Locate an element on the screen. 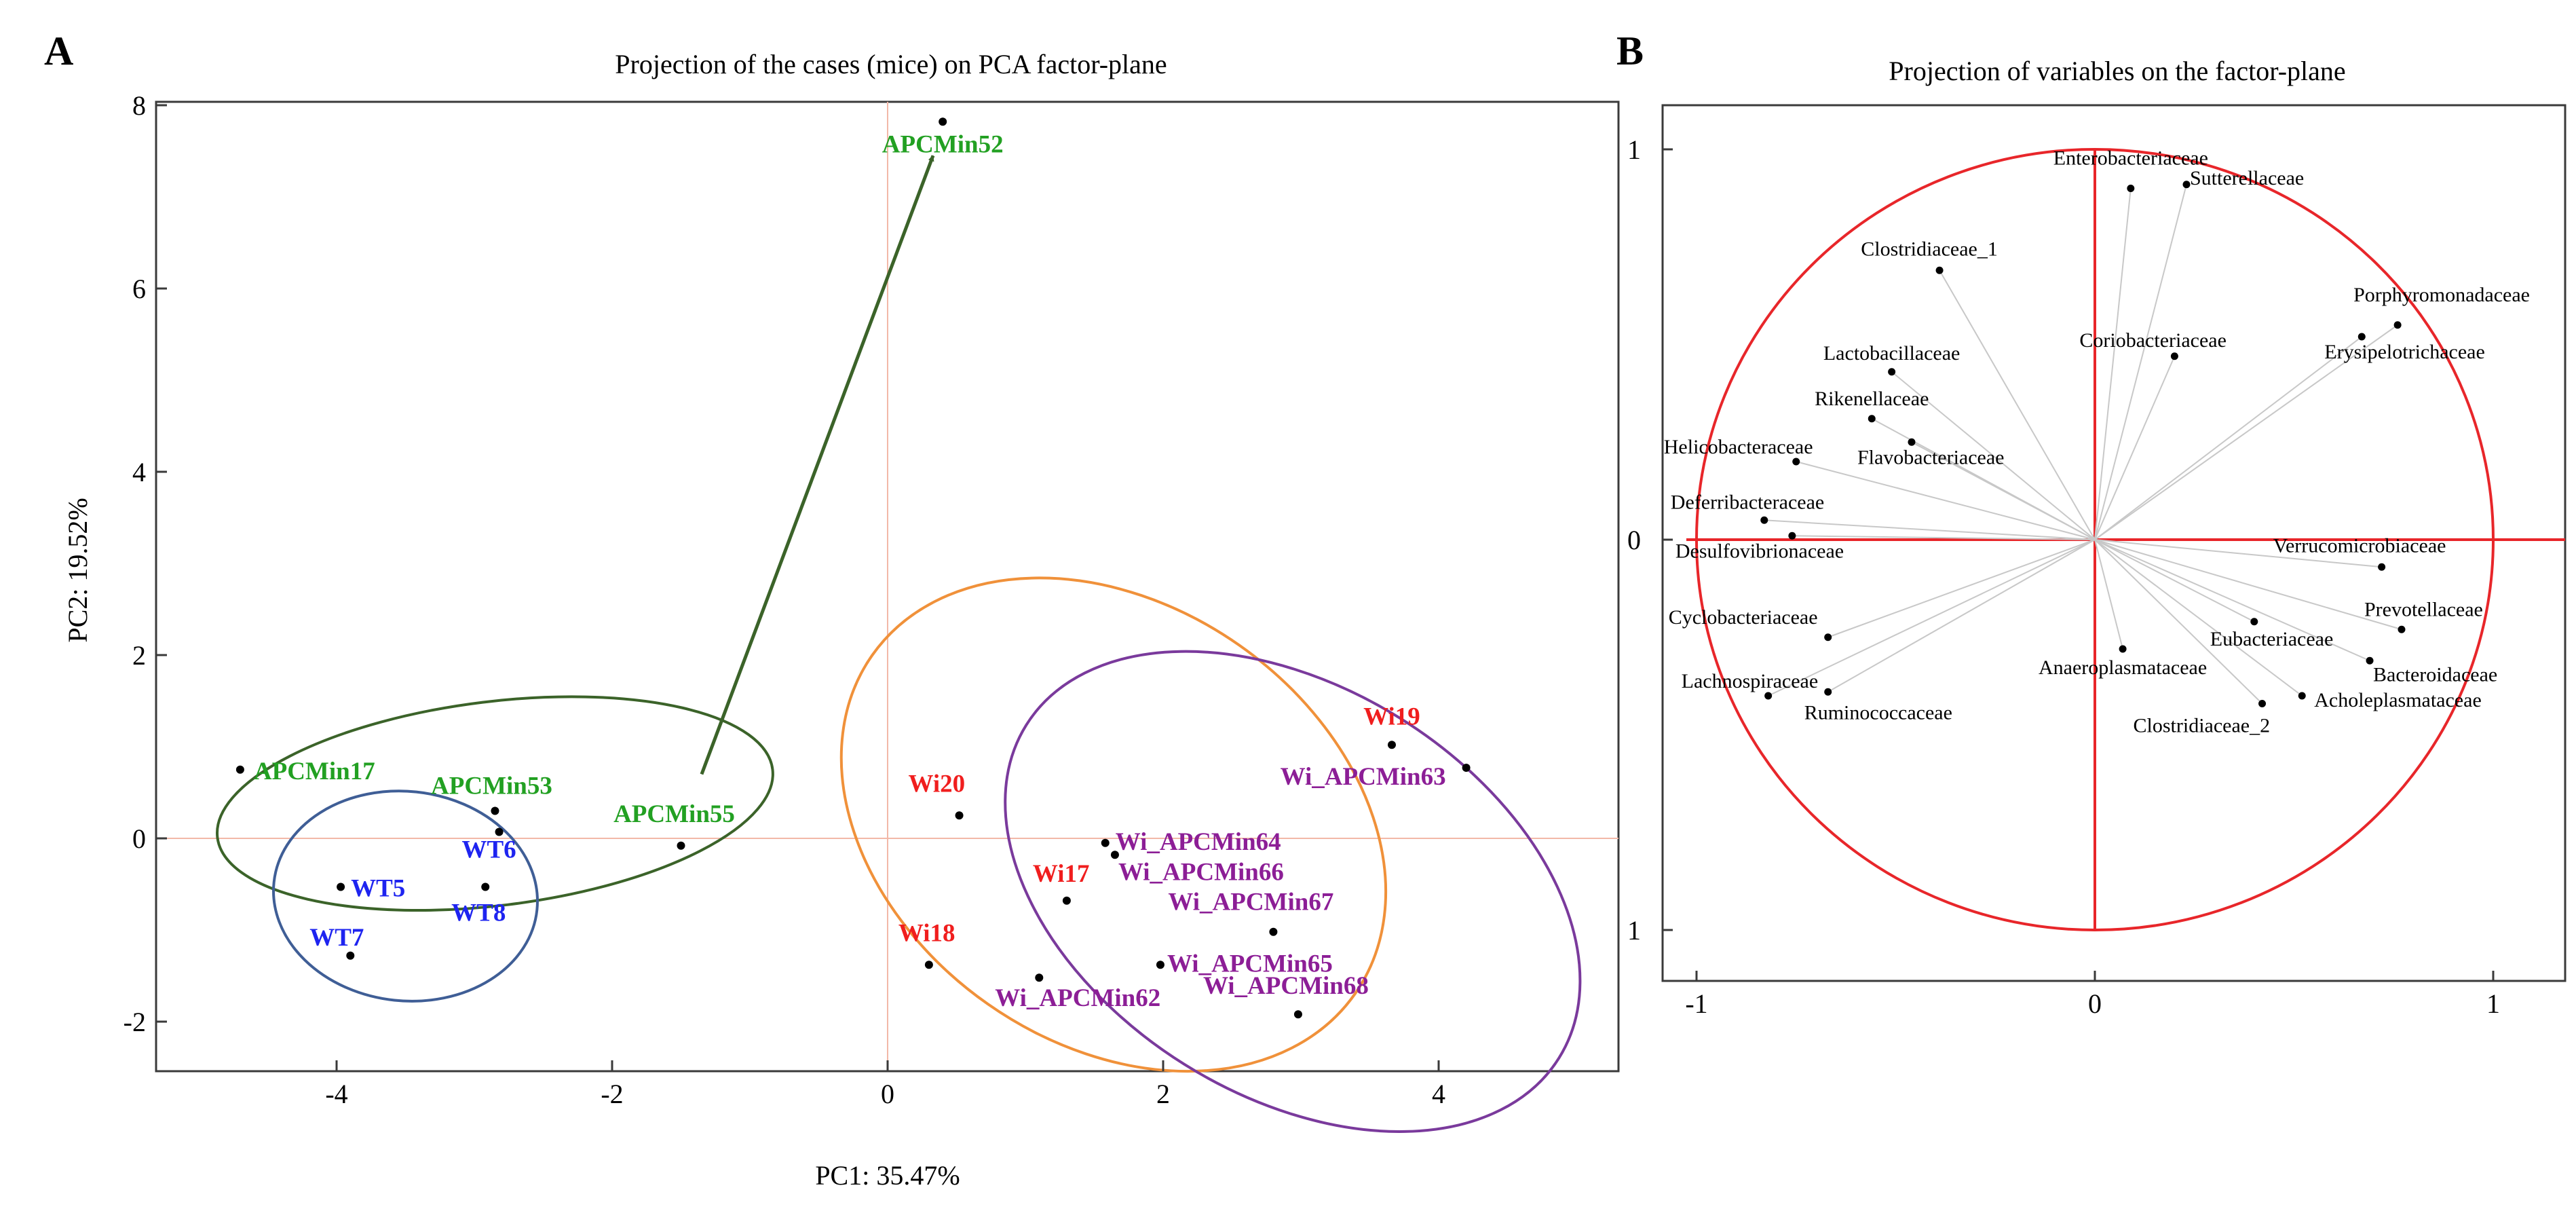  loading-line-eubacteriaceae is located at coordinates (2174, 581).